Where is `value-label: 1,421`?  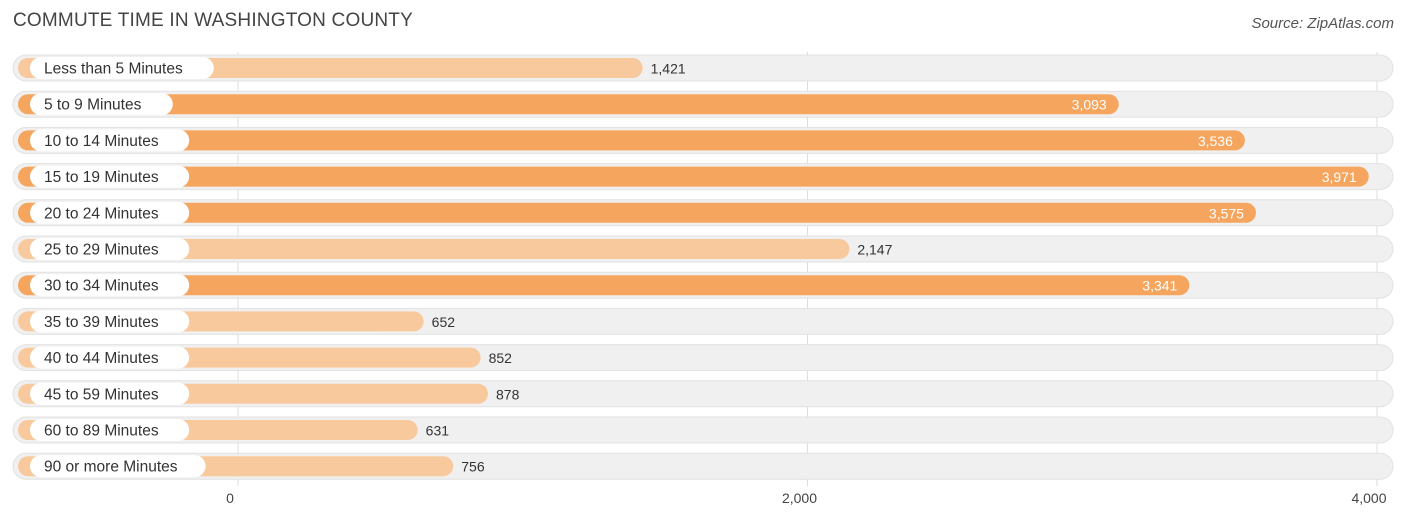 value-label: 1,421 is located at coordinates (668, 69).